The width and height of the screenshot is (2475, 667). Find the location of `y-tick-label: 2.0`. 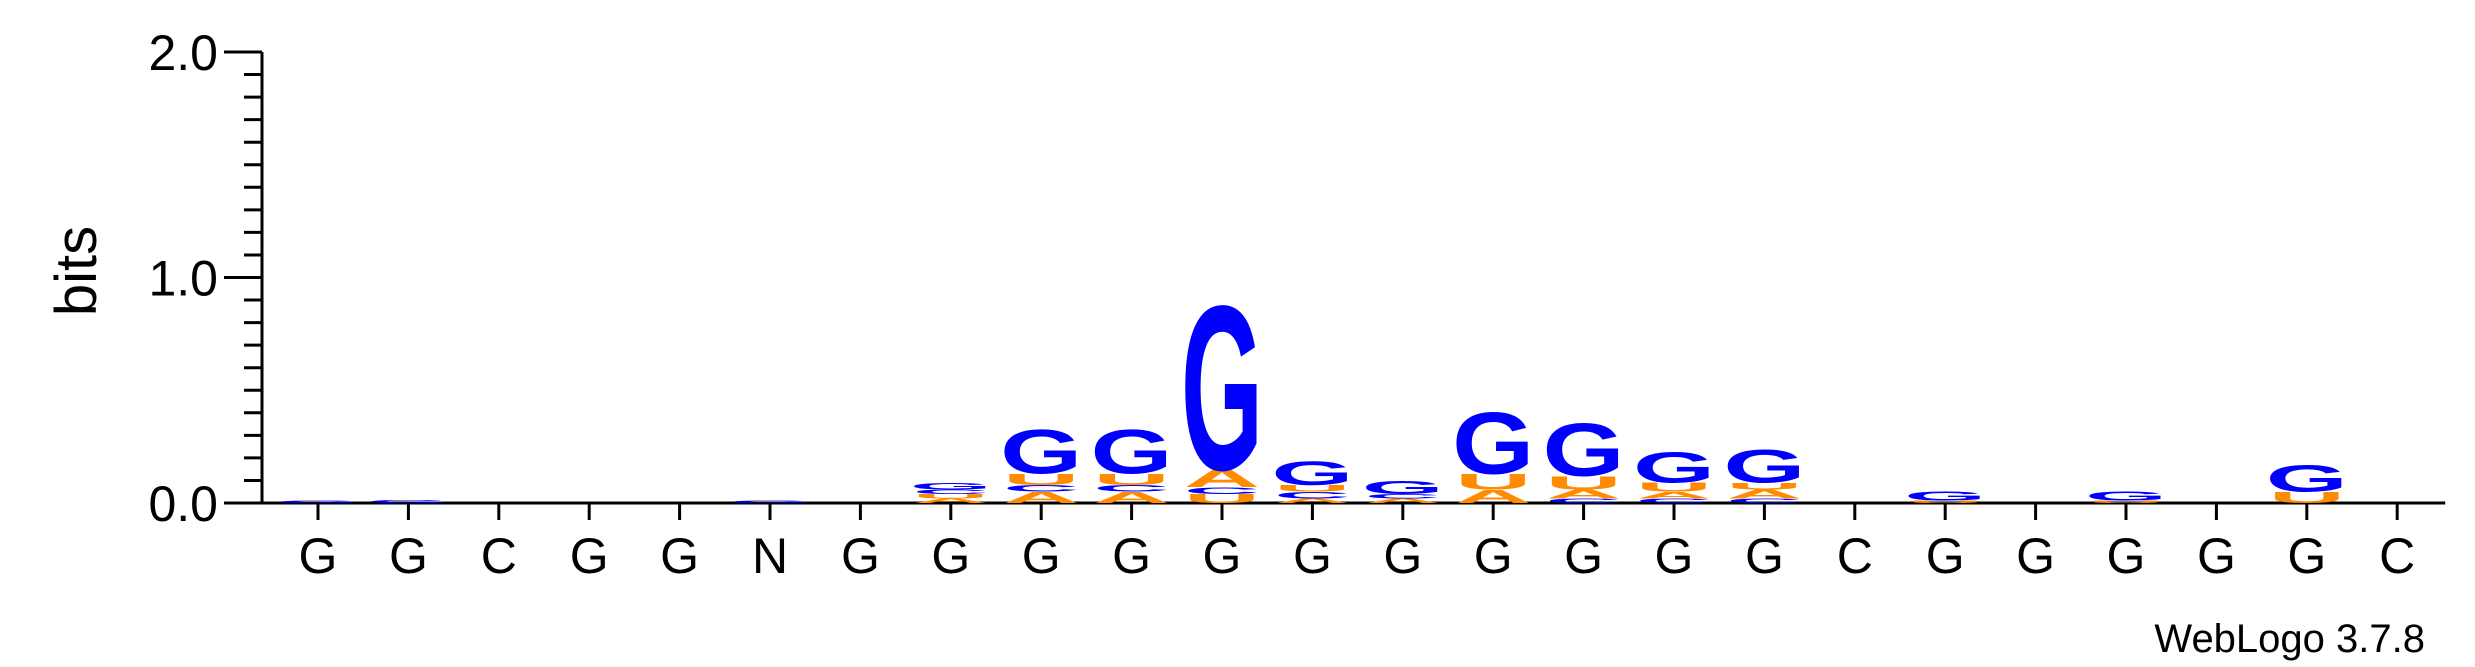

y-tick-label: 2.0 is located at coordinates (183, 53).